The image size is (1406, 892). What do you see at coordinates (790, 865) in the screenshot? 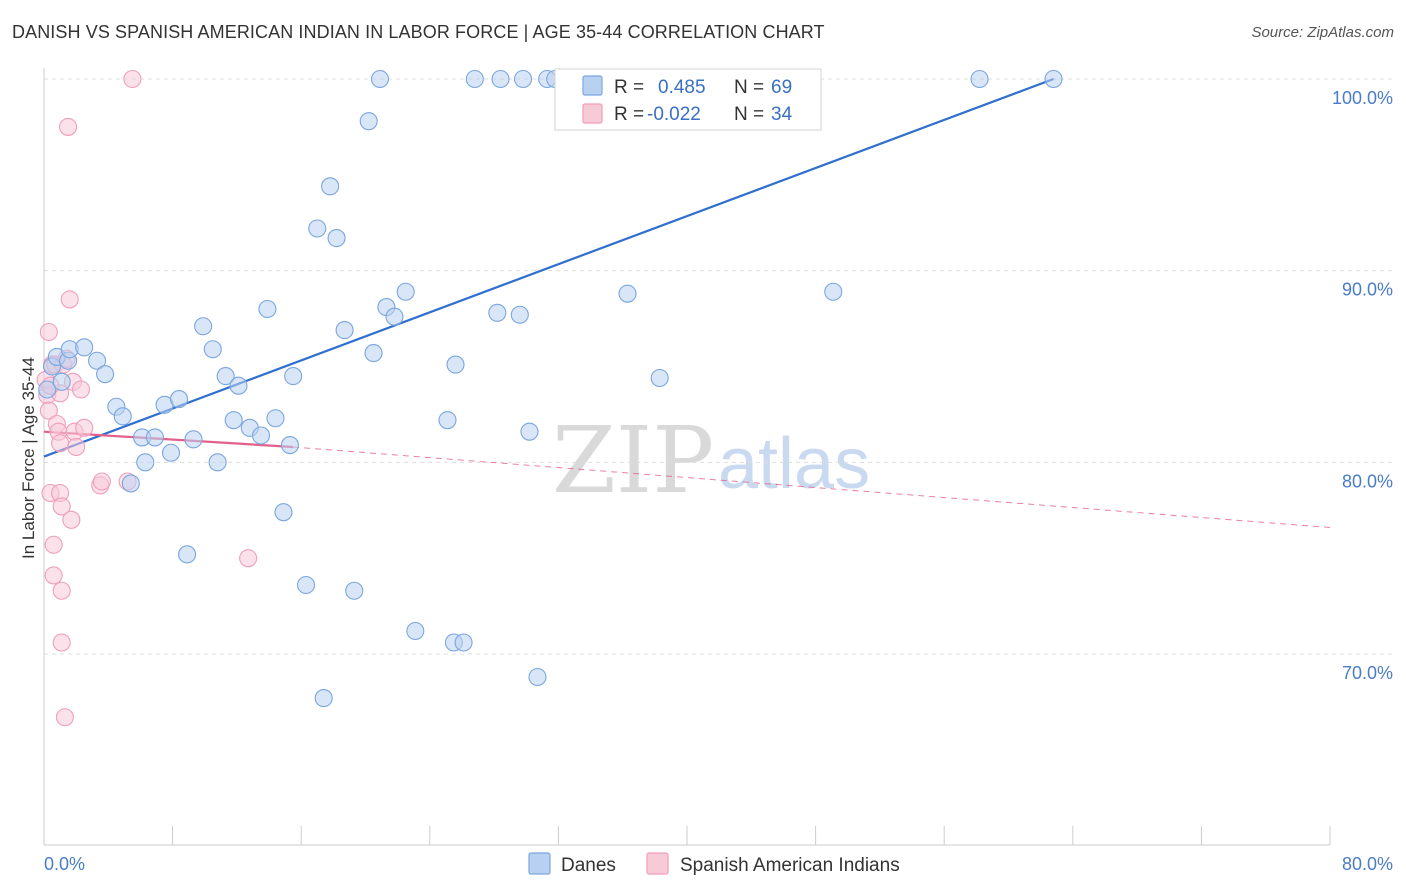
I see `bottom-legend-label-spanish: Spanish American Indians` at bounding box center [790, 865].